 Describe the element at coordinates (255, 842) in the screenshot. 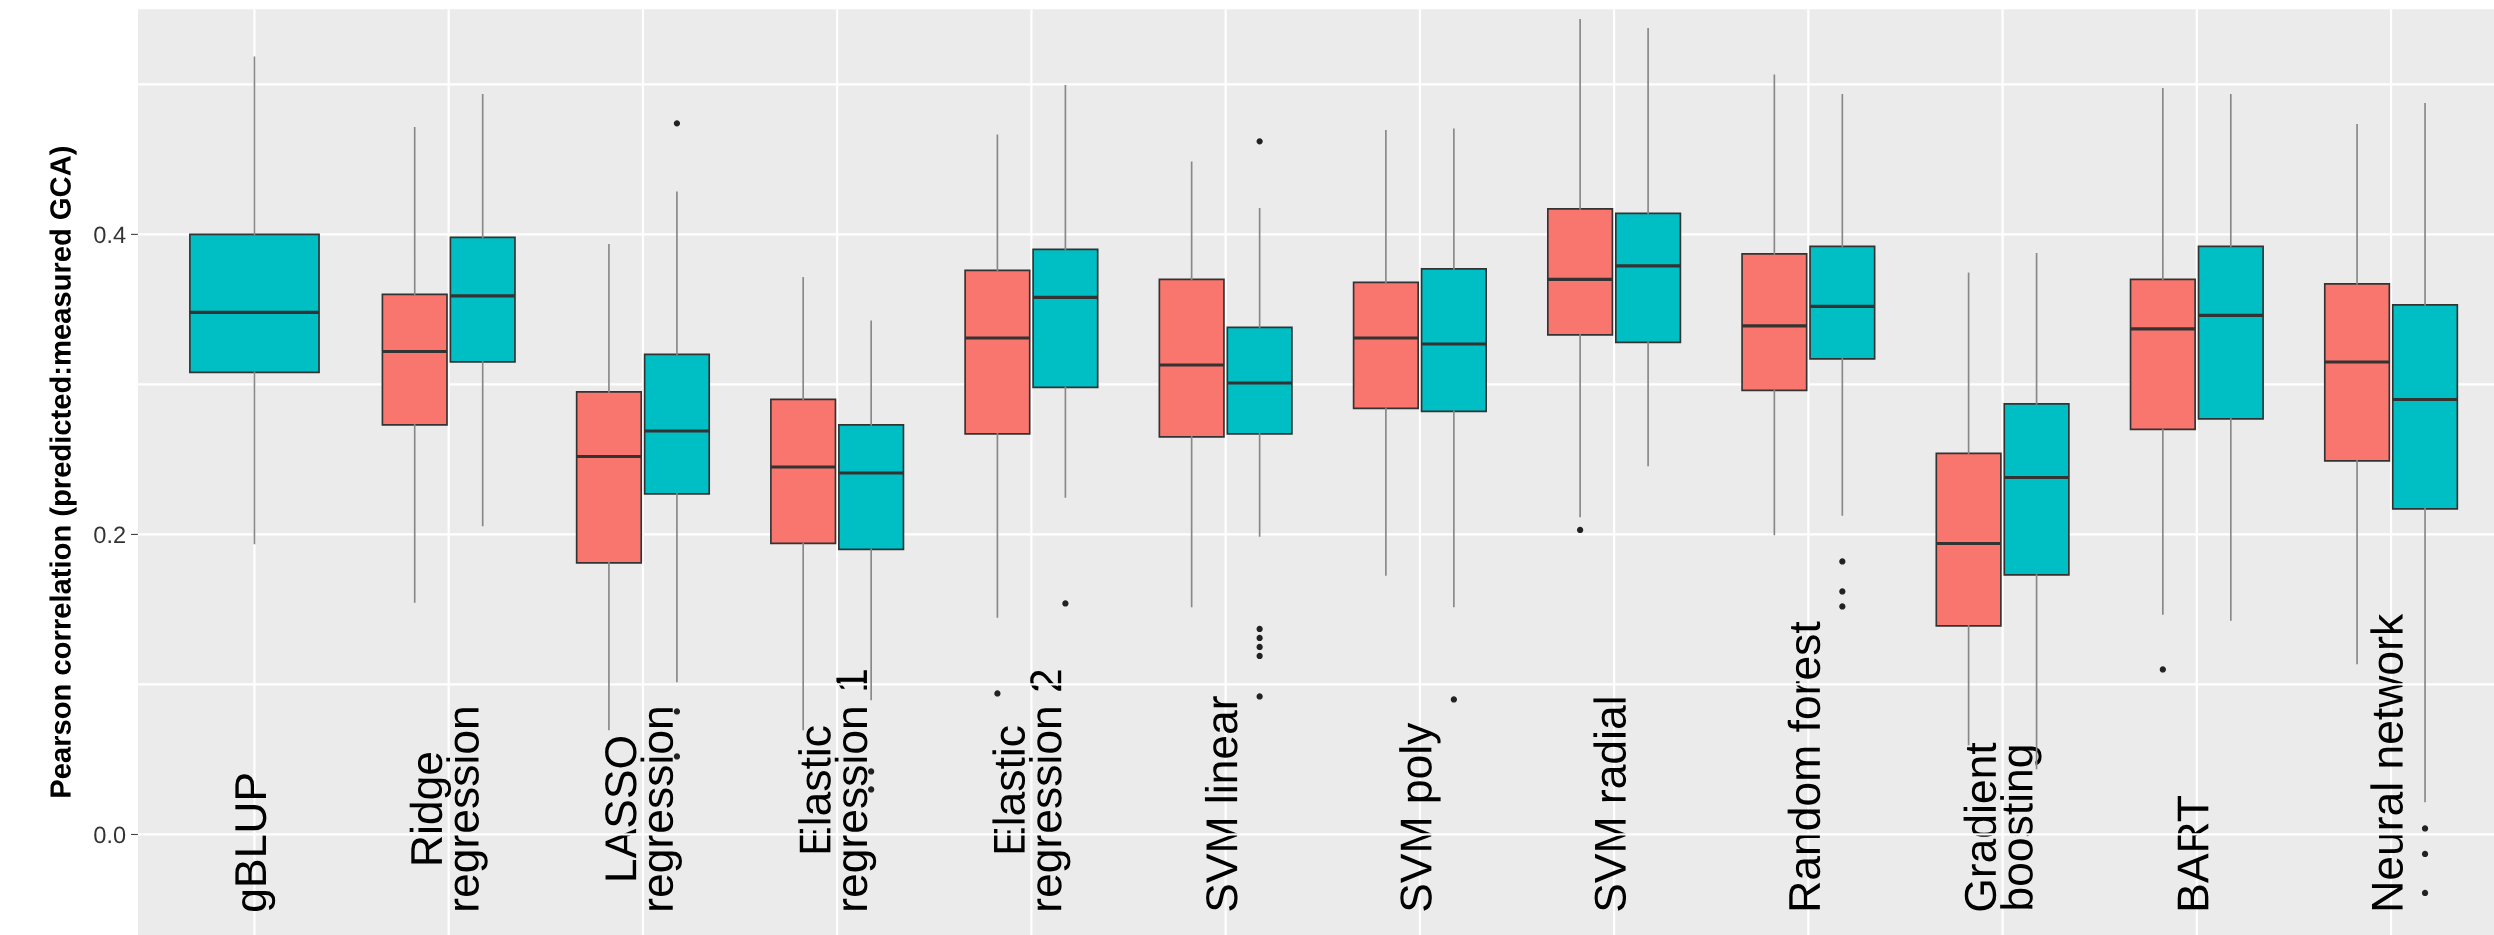

I see `x-tick-label: gBLUP` at that location.